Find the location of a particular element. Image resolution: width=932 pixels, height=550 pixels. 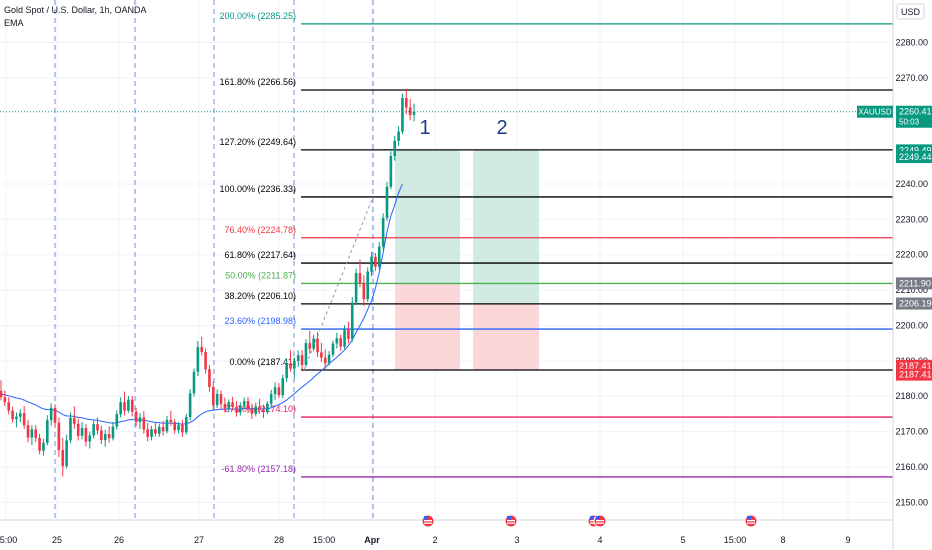

time-tick-label: 5 is located at coordinates (682, 540).